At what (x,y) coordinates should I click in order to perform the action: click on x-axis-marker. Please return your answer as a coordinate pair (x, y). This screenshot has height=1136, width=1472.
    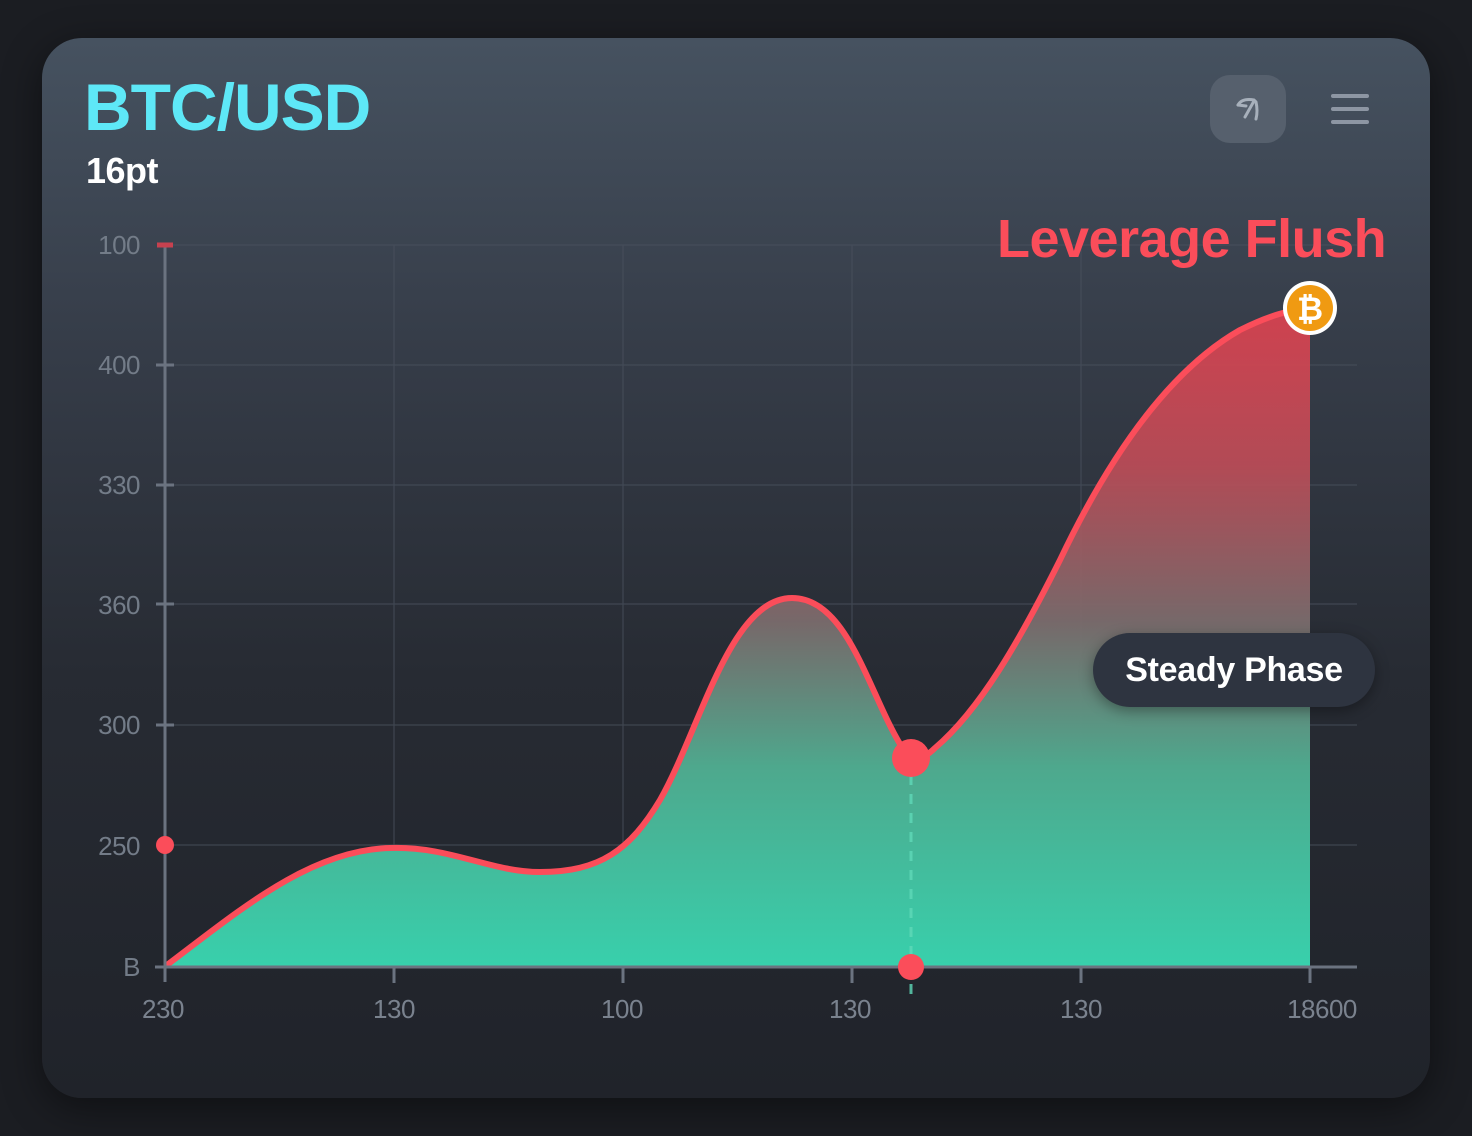
    Looking at the image, I should click on (911, 967).